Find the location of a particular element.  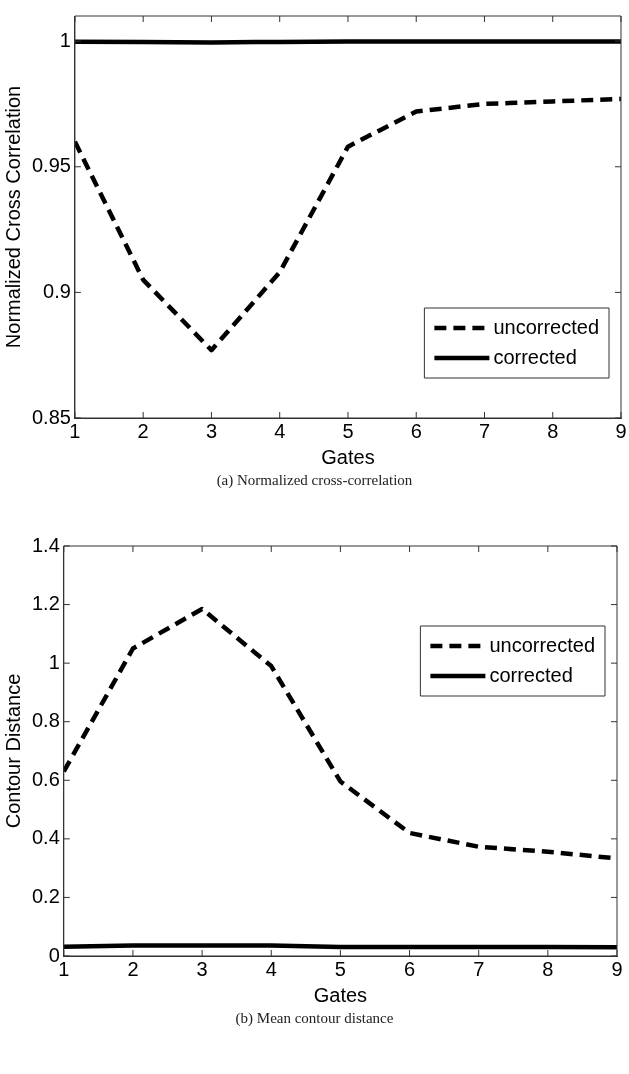

y-tick-label: 0.95 is located at coordinates (51, 165).